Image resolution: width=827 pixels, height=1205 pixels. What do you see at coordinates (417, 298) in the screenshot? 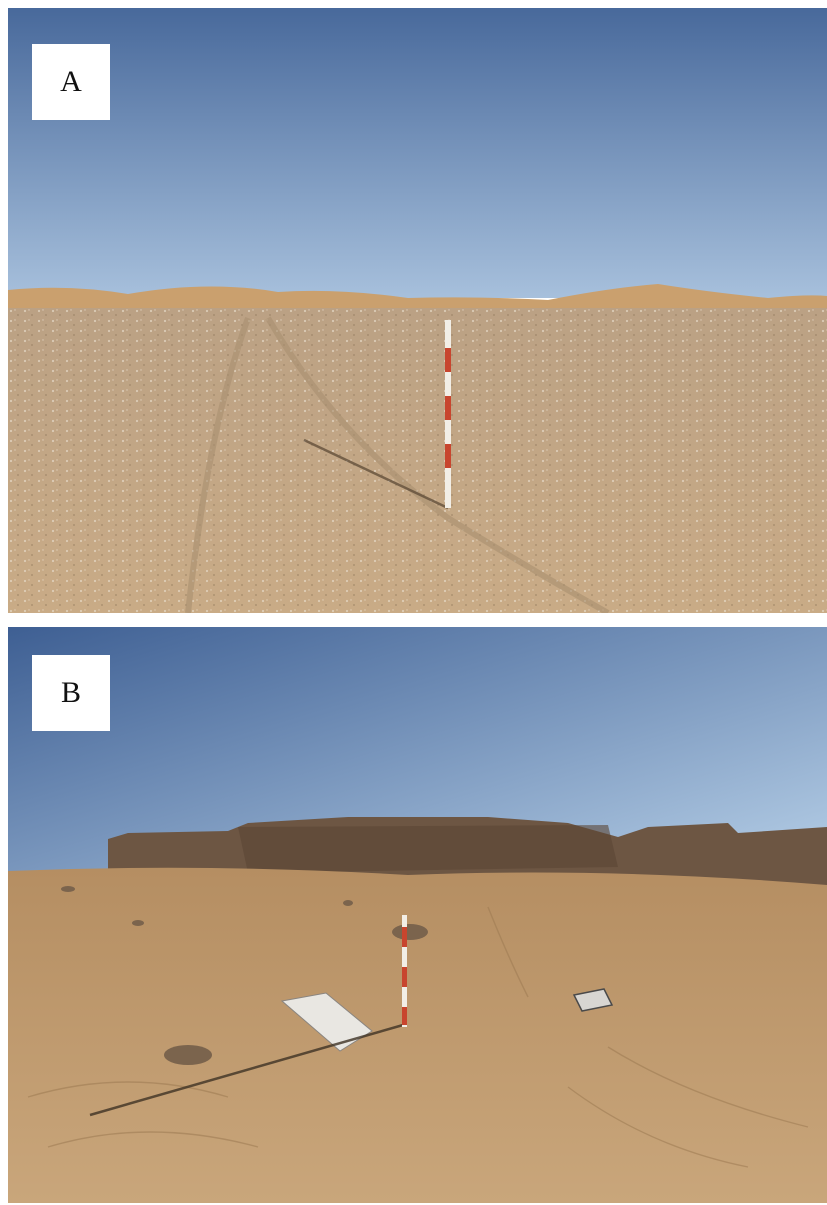
I see `dunes` at bounding box center [417, 298].